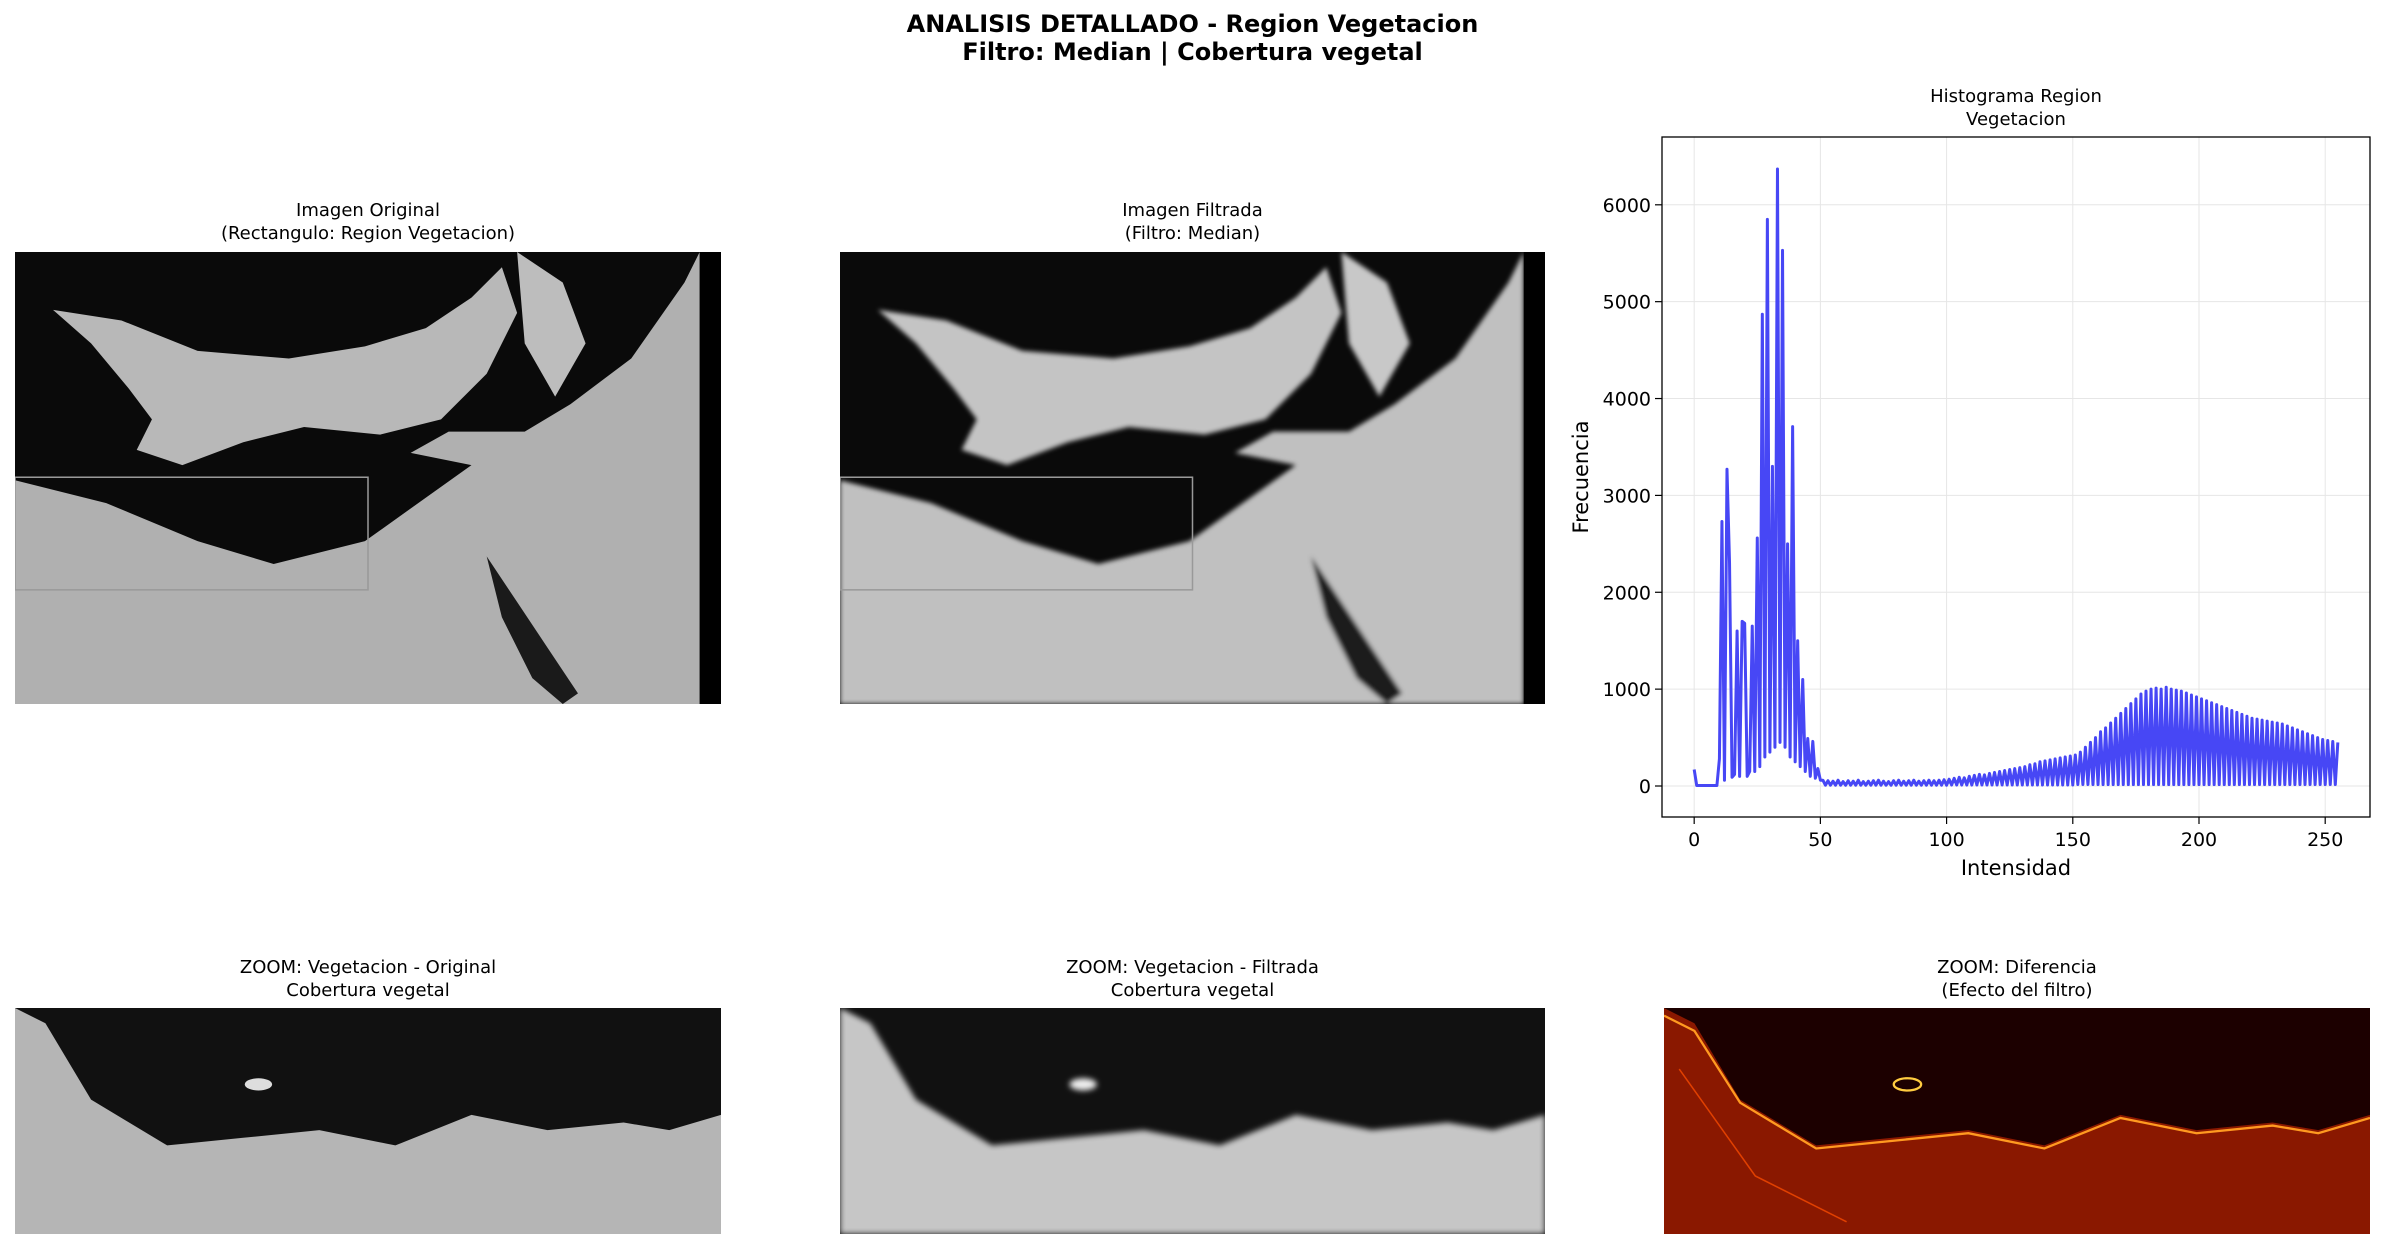 The image size is (2385, 1250). I want to click on histogram-line, so click(2016, 477).